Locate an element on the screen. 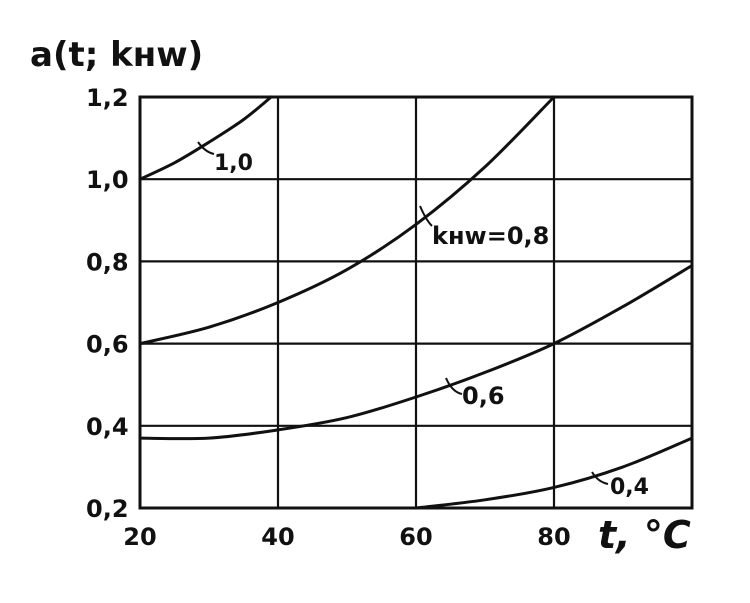 The height and width of the screenshot is (603, 750). x-axis-label: t, °C is located at coordinates (644, 535).